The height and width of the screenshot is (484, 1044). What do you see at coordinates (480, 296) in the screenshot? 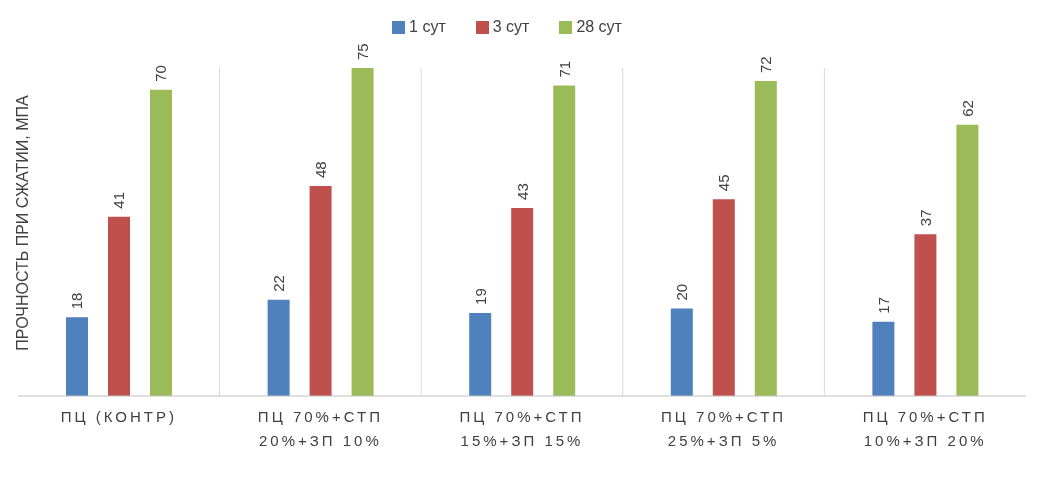
I see `data-label: 19` at bounding box center [480, 296].